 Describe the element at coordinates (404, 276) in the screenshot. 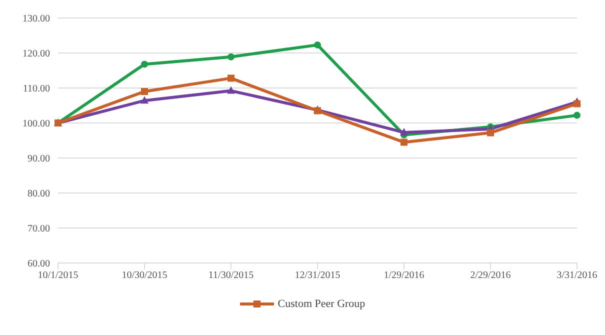

I see `x-tick-label: 1/29/2016` at that location.